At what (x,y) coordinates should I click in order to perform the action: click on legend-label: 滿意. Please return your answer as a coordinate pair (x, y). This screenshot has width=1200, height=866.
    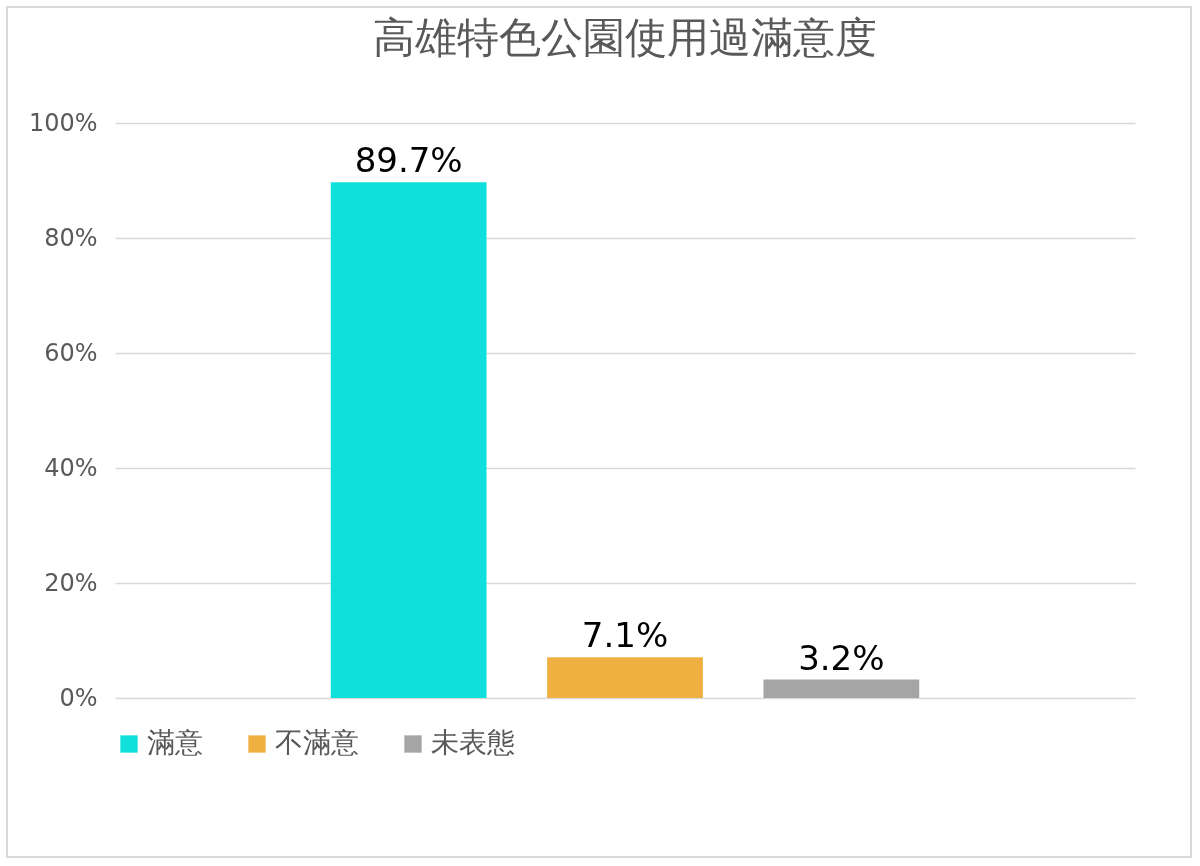
    Looking at the image, I should click on (175, 742).